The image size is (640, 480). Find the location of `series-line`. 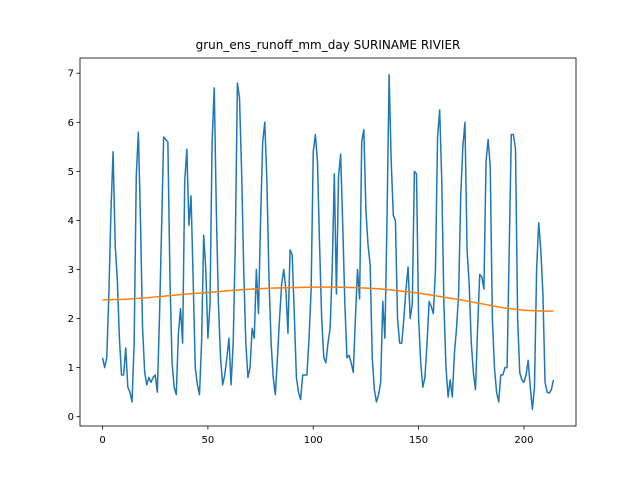

series-line is located at coordinates (328, 299).